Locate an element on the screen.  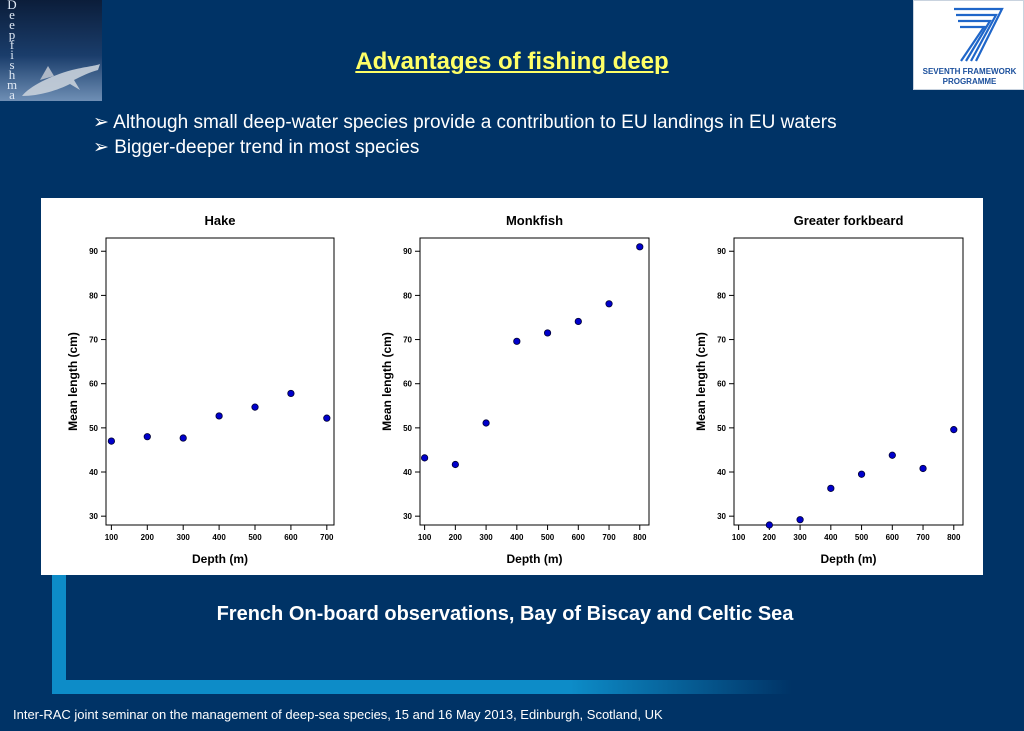
chart-title: Greater forkbeard is located at coordinates (849, 220).